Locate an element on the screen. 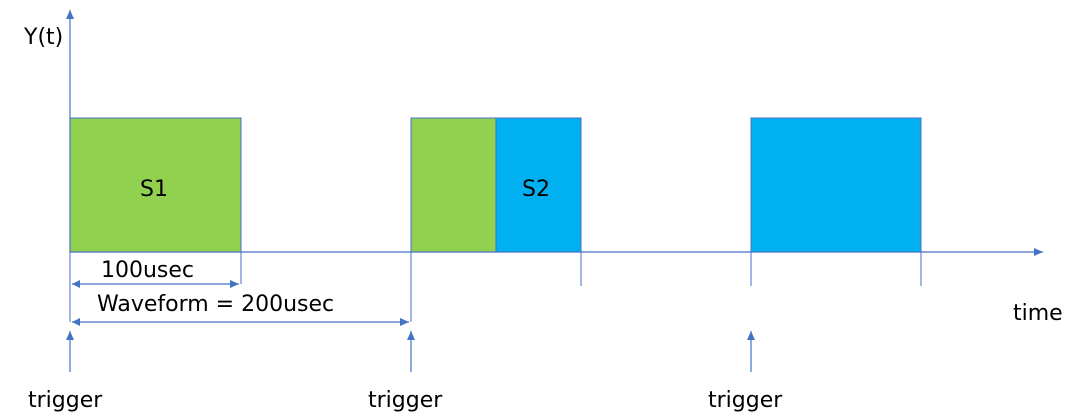 Image resolution: width=1075 pixels, height=419 pixels. pulse-2-green is located at coordinates (453, 185).